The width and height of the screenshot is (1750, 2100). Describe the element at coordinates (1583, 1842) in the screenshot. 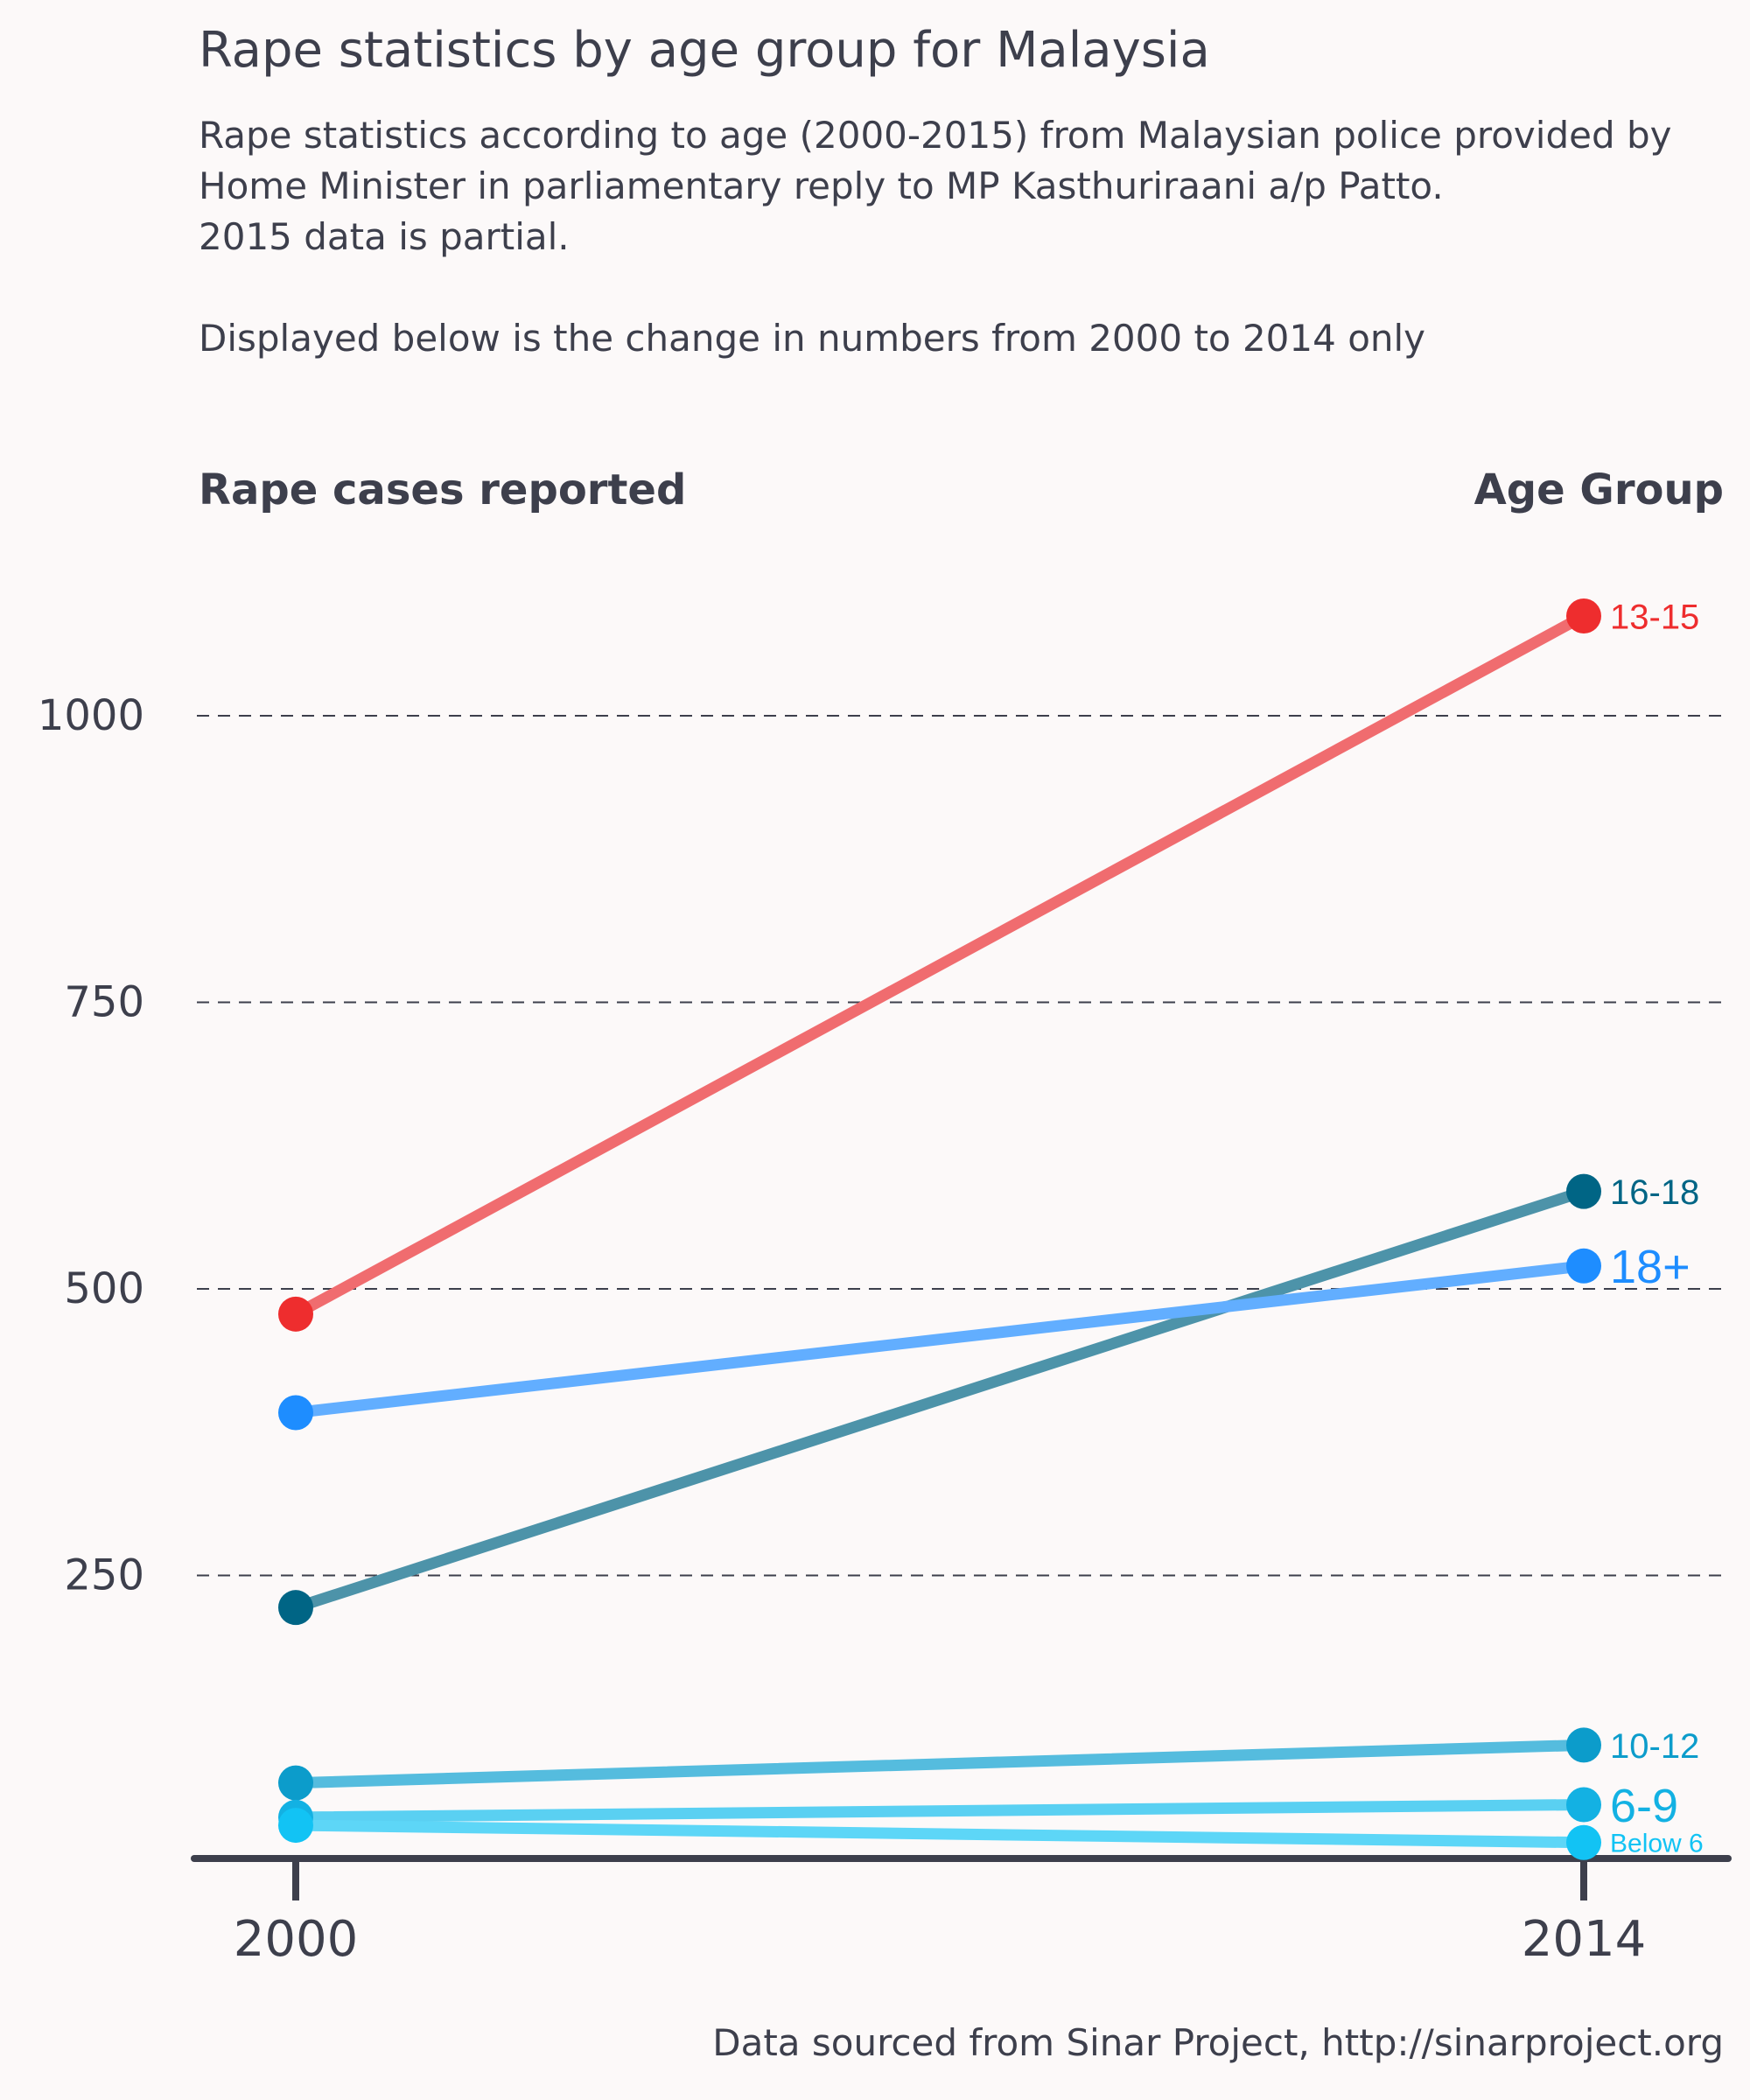

I see `data-point-below-6-2014` at that location.